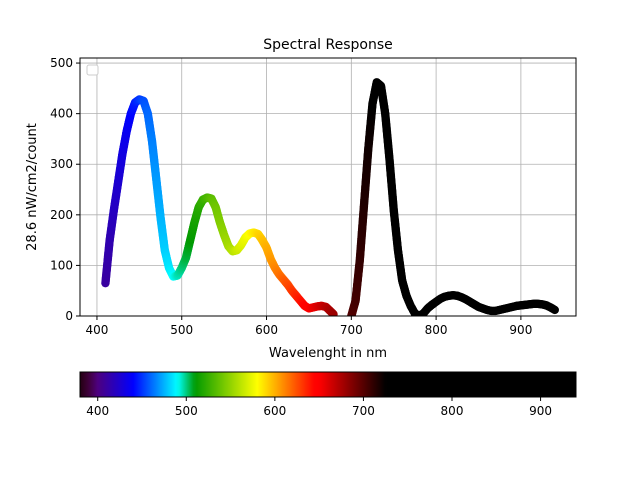 Image resolution: width=640 pixels, height=480 pixels. What do you see at coordinates (328, 45) in the screenshot?
I see `chart-title: Spectral Response` at bounding box center [328, 45].